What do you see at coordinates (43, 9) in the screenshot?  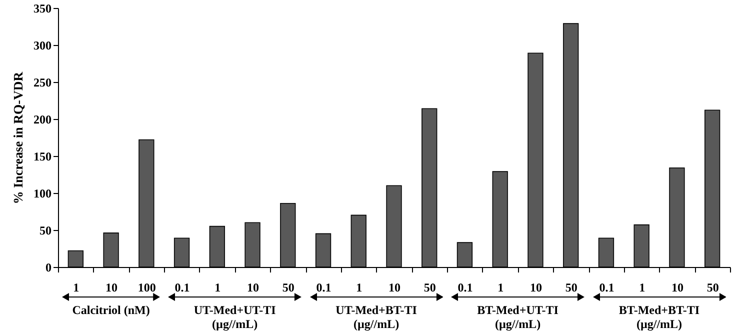 I see `y-tick-label: 350` at bounding box center [43, 9].